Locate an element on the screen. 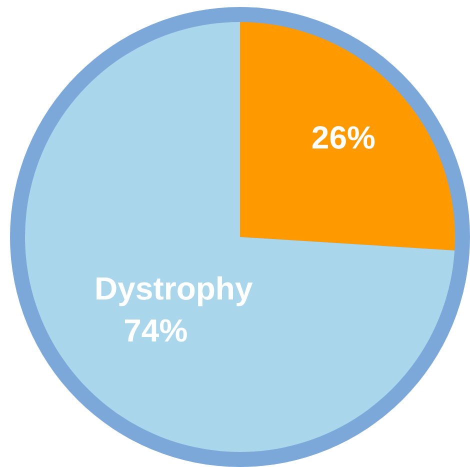 This screenshot has width=470, height=467. slice-label: Dystrophy is located at coordinates (173, 288).